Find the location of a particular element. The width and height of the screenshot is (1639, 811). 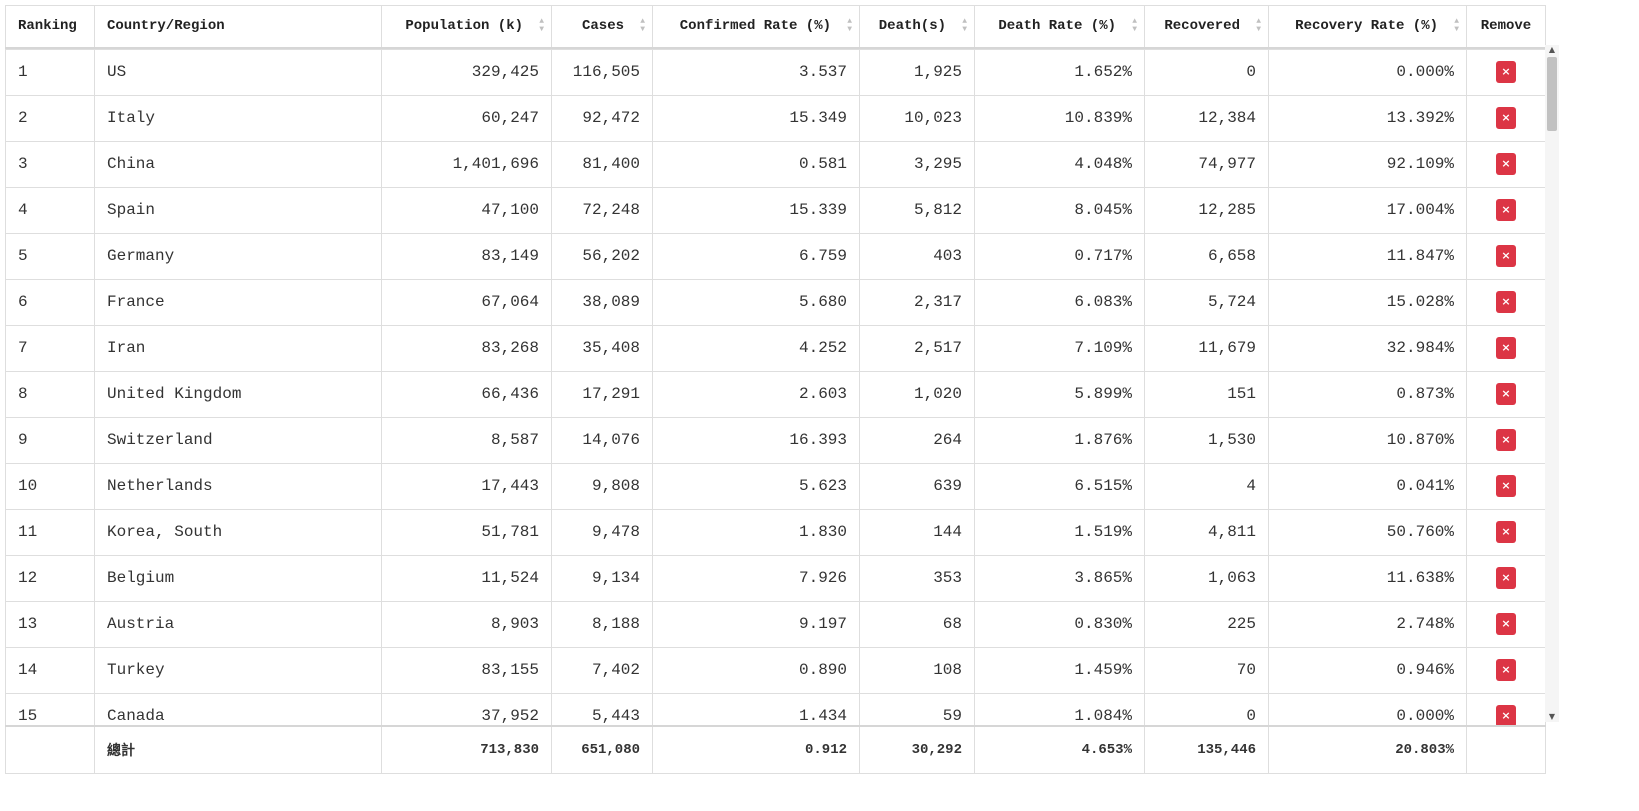

total-cases: 651,080 is located at coordinates (602, 749).